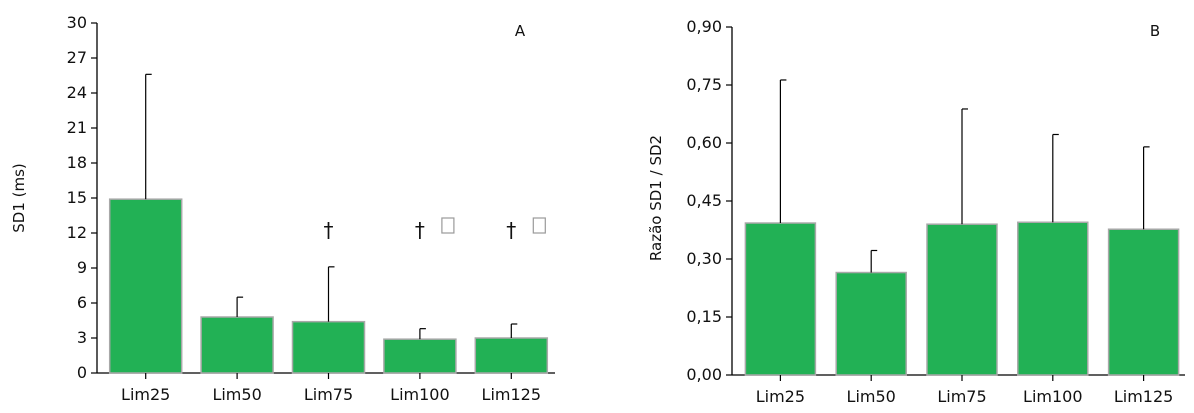 Image resolution: width=1194 pixels, height=413 pixels. I want to click on y-tick-label: 0, so click(82, 372).